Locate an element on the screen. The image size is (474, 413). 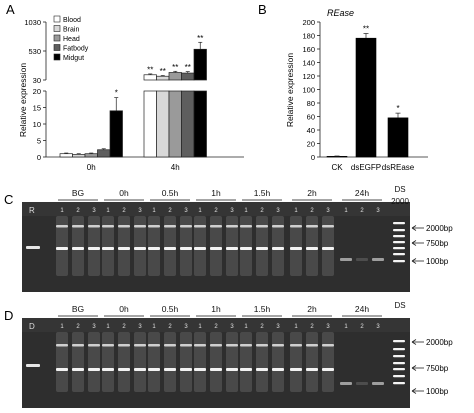
gel-shade is located at coordinates (216, 209).